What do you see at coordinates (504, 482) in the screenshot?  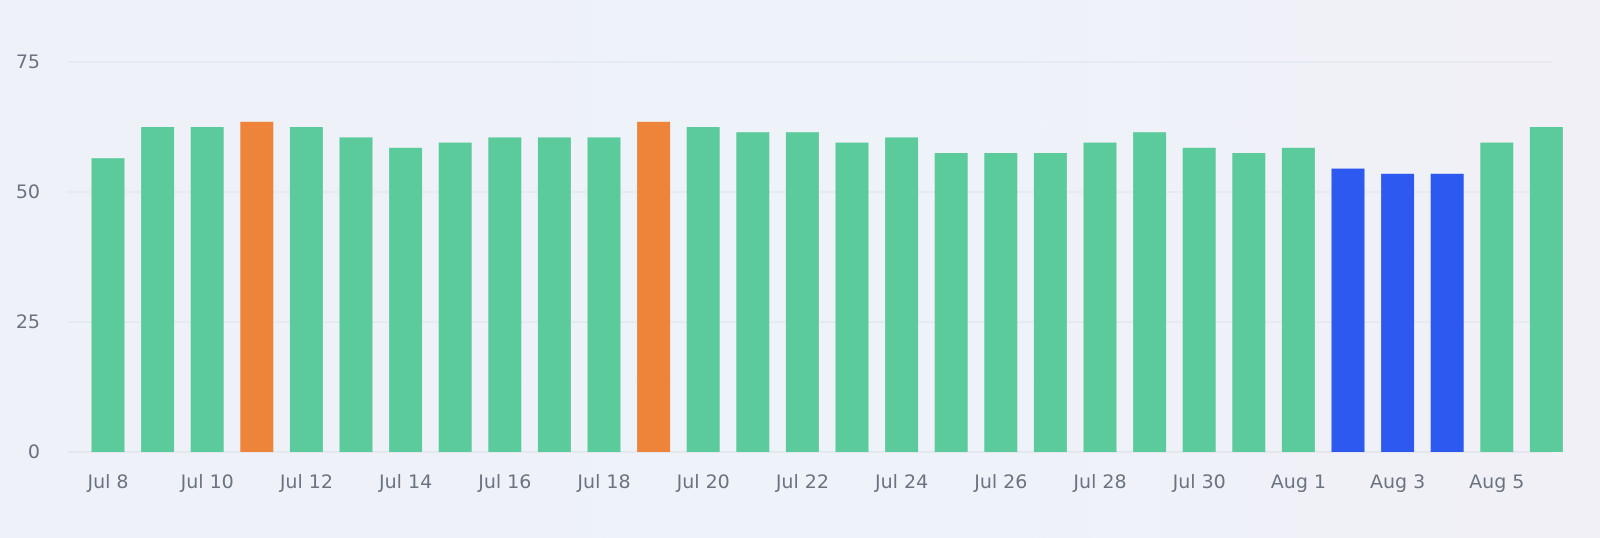 I see `x-tick-label-jul-16: Jul 16` at bounding box center [504, 482].